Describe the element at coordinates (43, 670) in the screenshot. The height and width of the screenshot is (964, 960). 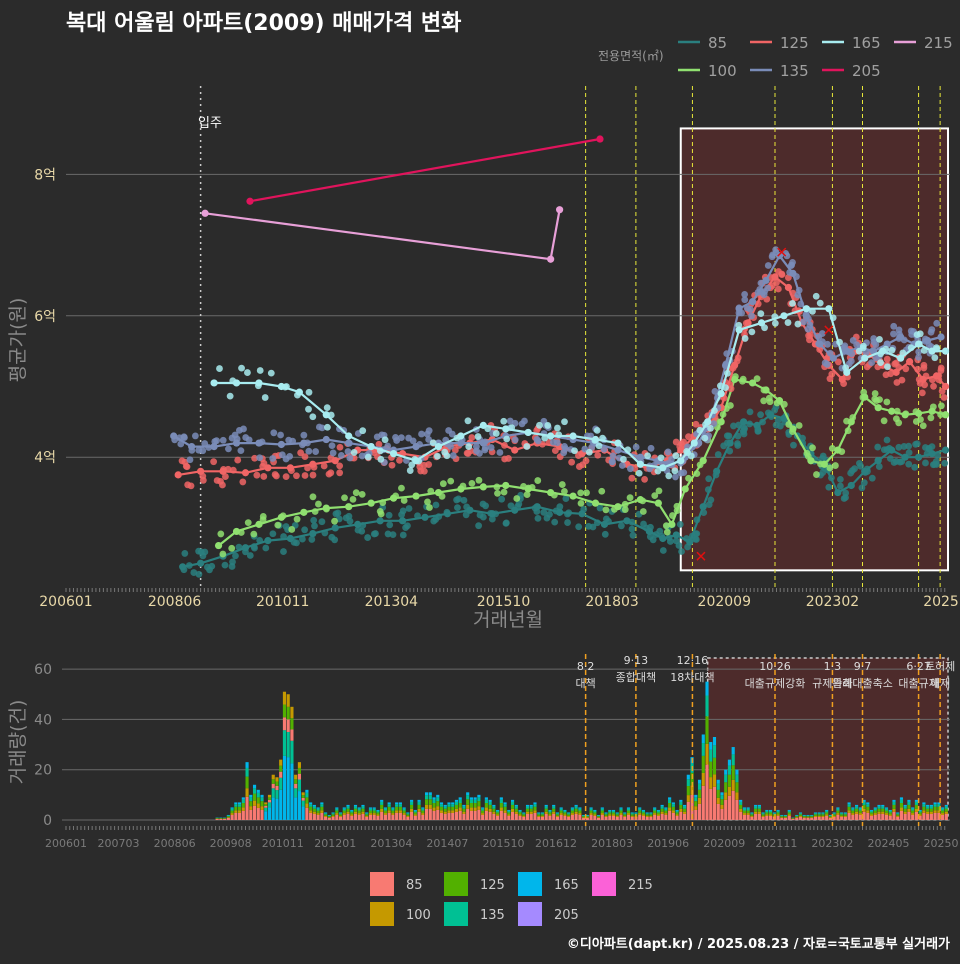
I see `bottom-y-tick-label: 60` at that location.